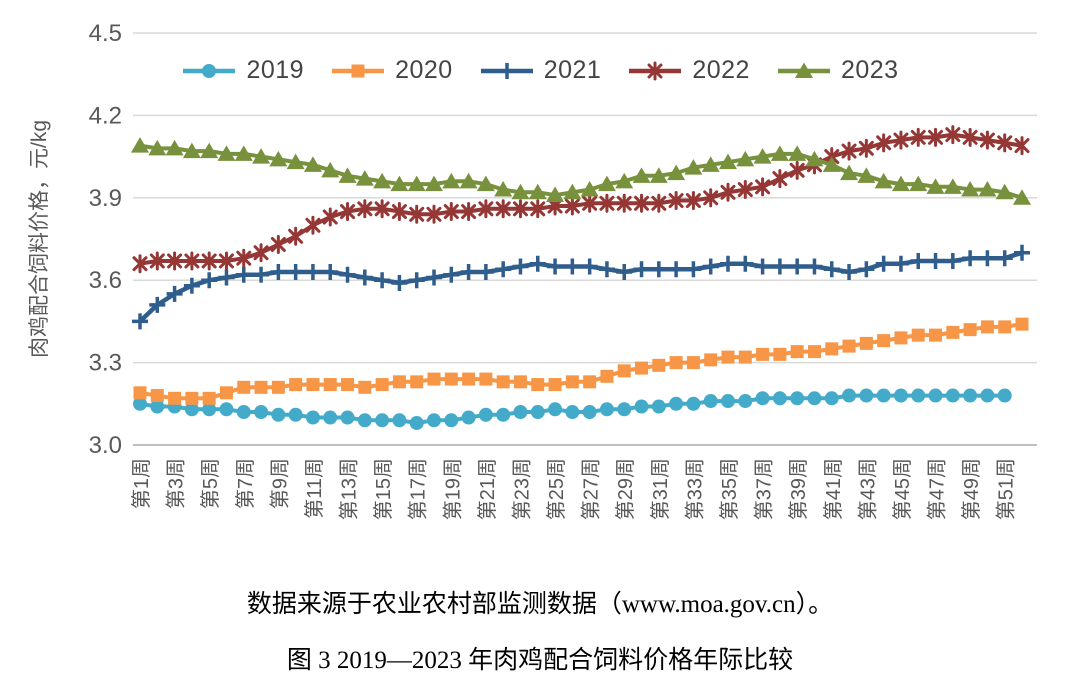  What do you see at coordinates (418, 489) in the screenshot?
I see `x-tick-label: 第17周` at bounding box center [418, 489].